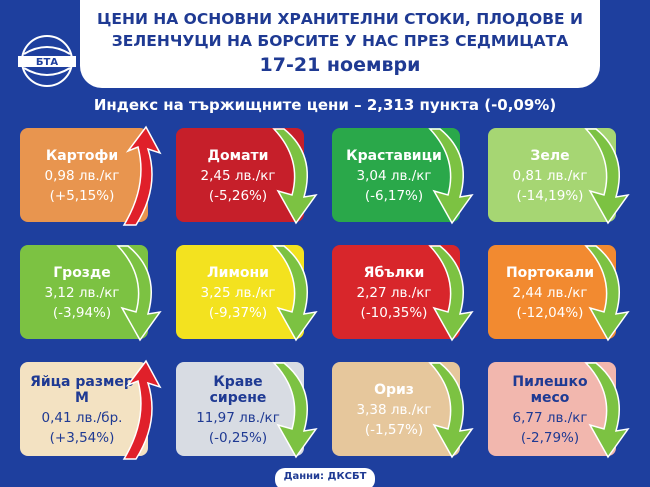 The height and width of the screenshot is (487, 650). What do you see at coordinates (238, 196) in the screenshot?
I see `item-change: (-5,26%)` at bounding box center [238, 196].